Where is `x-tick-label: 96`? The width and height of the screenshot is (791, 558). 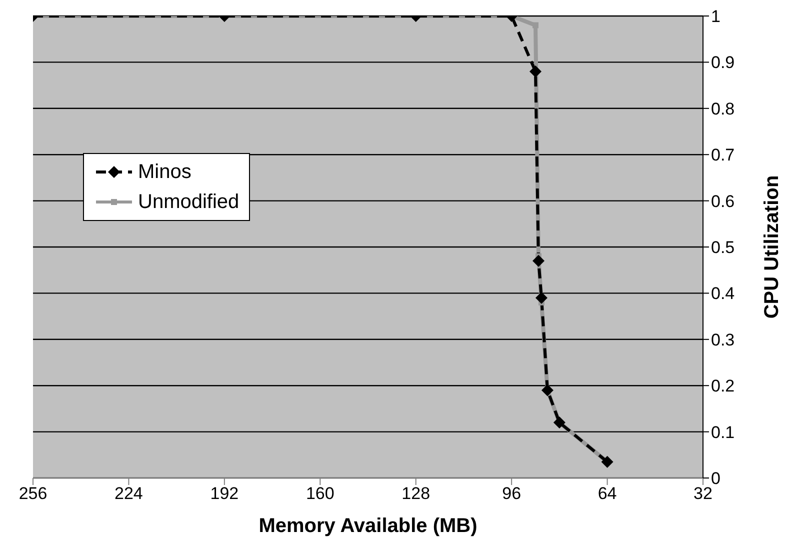
x-tick-label: 96 is located at coordinates (512, 494).